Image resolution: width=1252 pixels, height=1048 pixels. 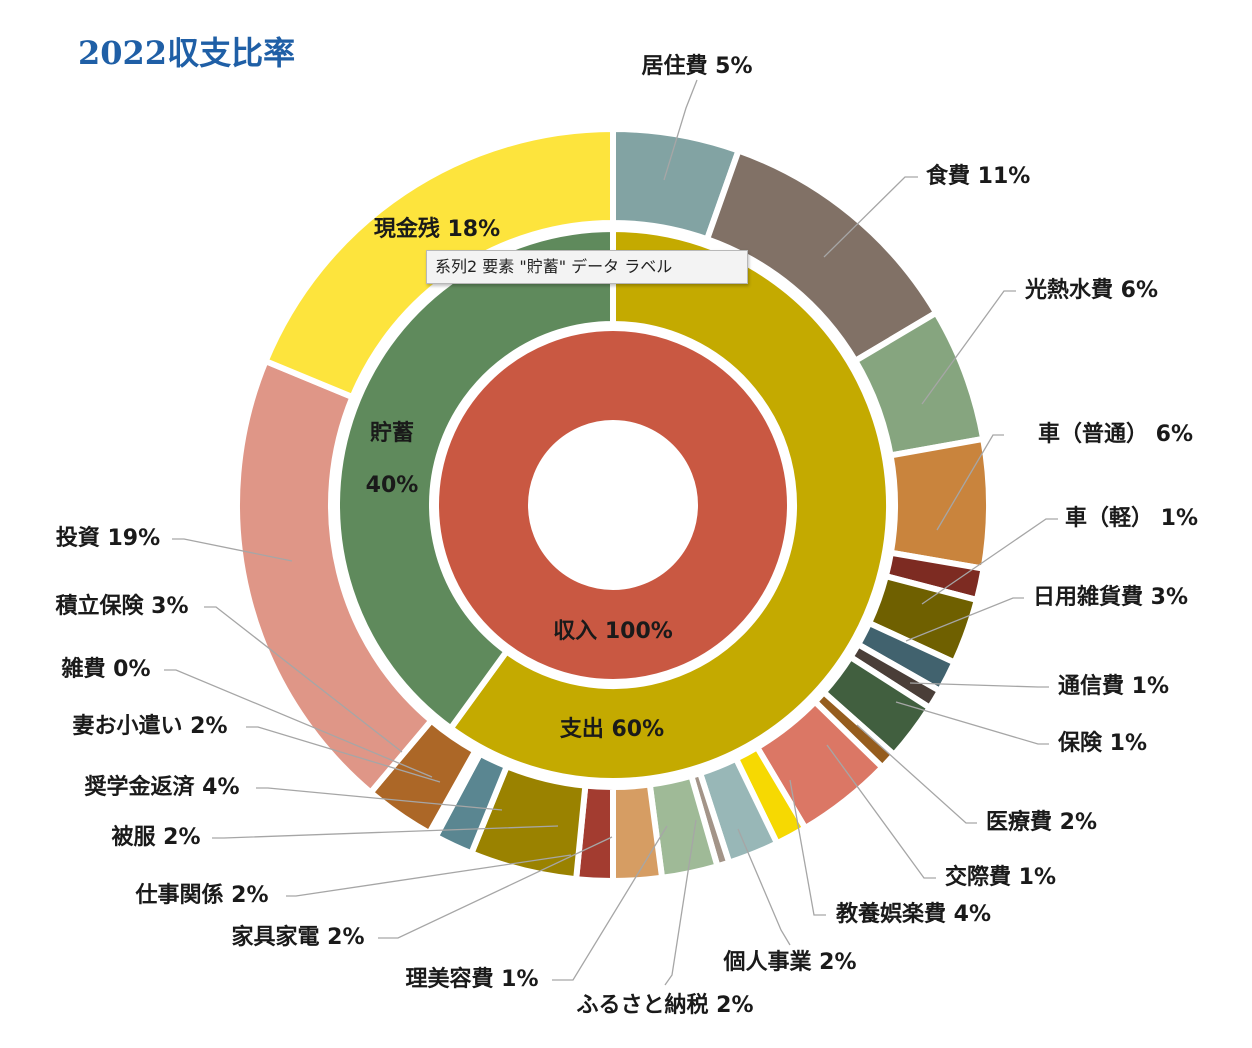 I want to click on data-label-outer-5: 日用雑貨費 3%, so click(x=1110, y=597).